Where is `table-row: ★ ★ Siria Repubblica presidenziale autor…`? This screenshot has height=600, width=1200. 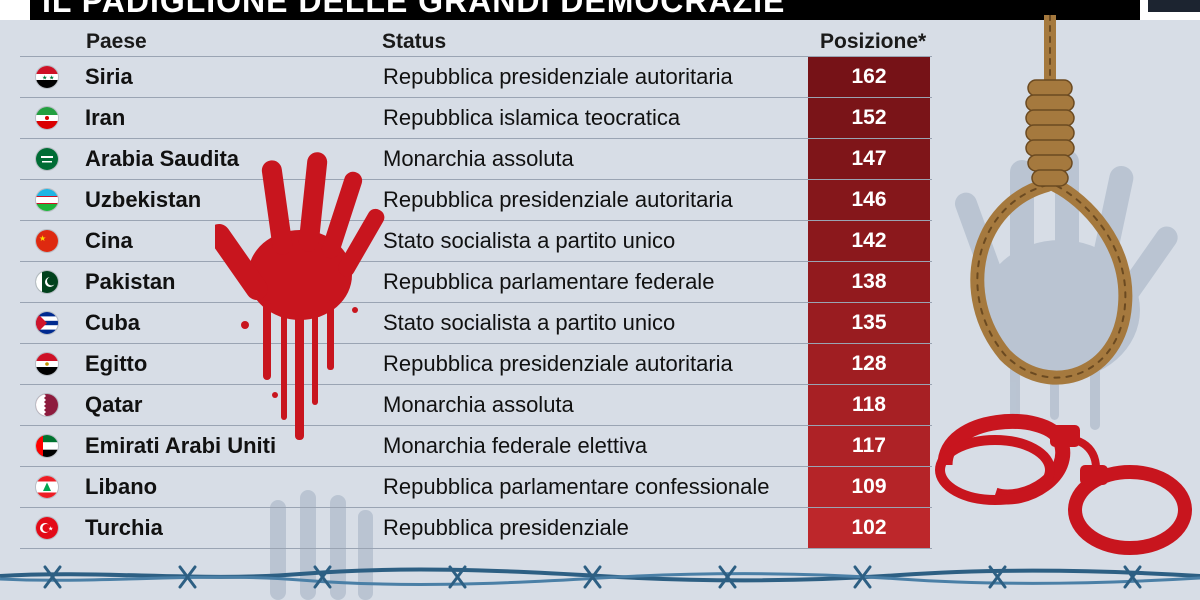
table-row: ★ ★ Siria Repubblica presidenziale autor… is located at coordinates (476, 77).